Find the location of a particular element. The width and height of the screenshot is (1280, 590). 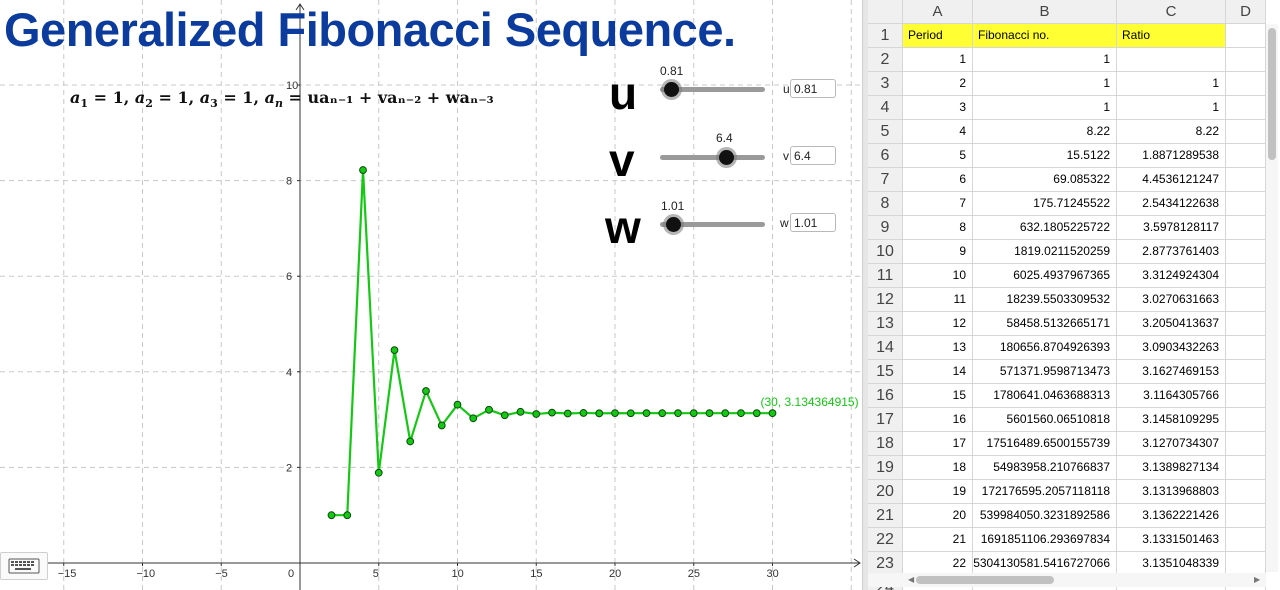

cell-a4: 3 is located at coordinates (938, 108).